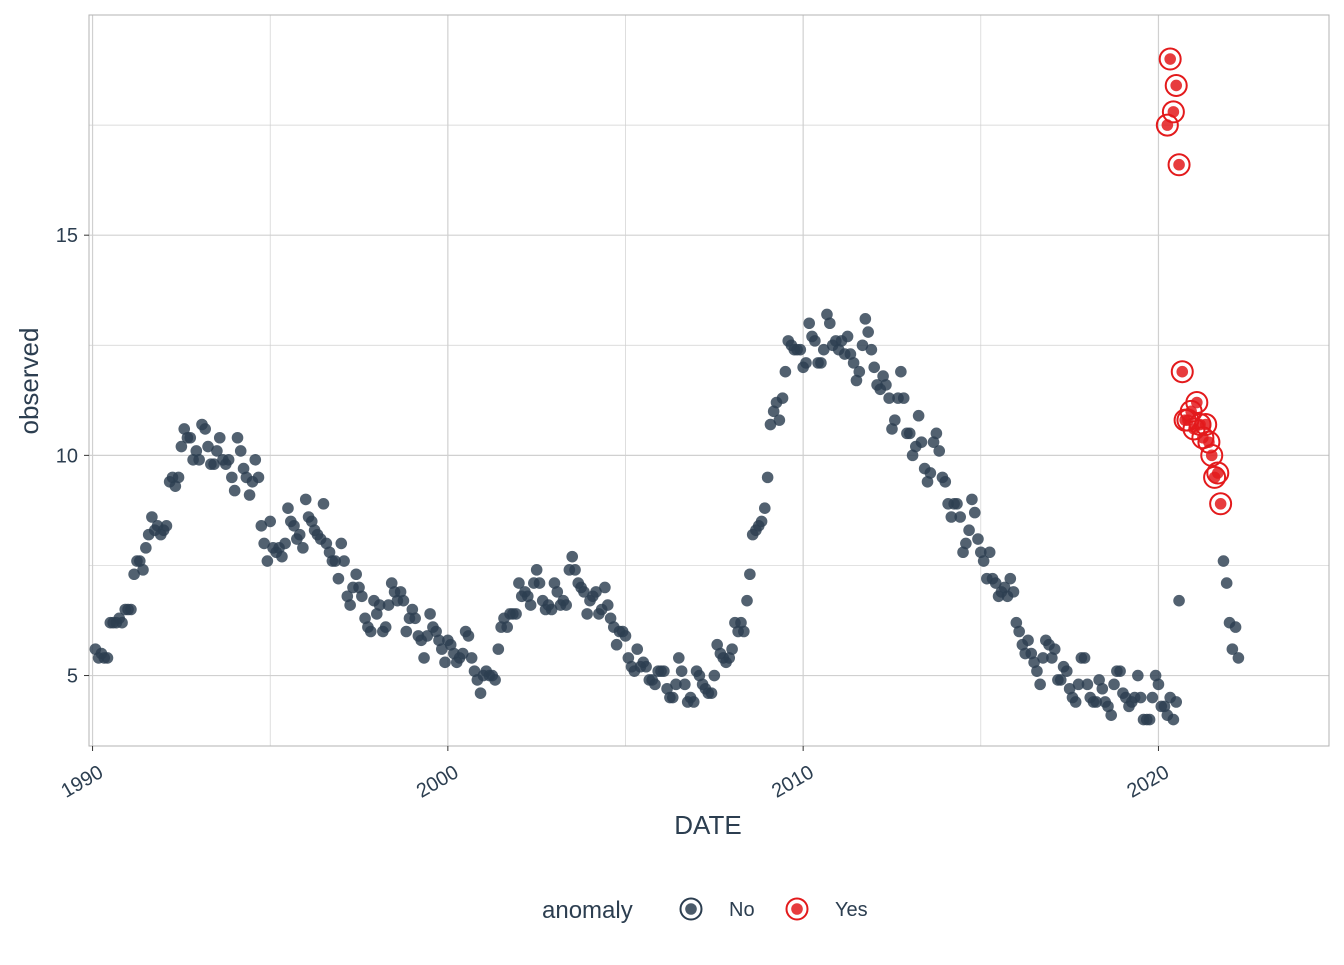  What do you see at coordinates (707, 825) in the screenshot?
I see `x-axis-title: DATE` at bounding box center [707, 825].